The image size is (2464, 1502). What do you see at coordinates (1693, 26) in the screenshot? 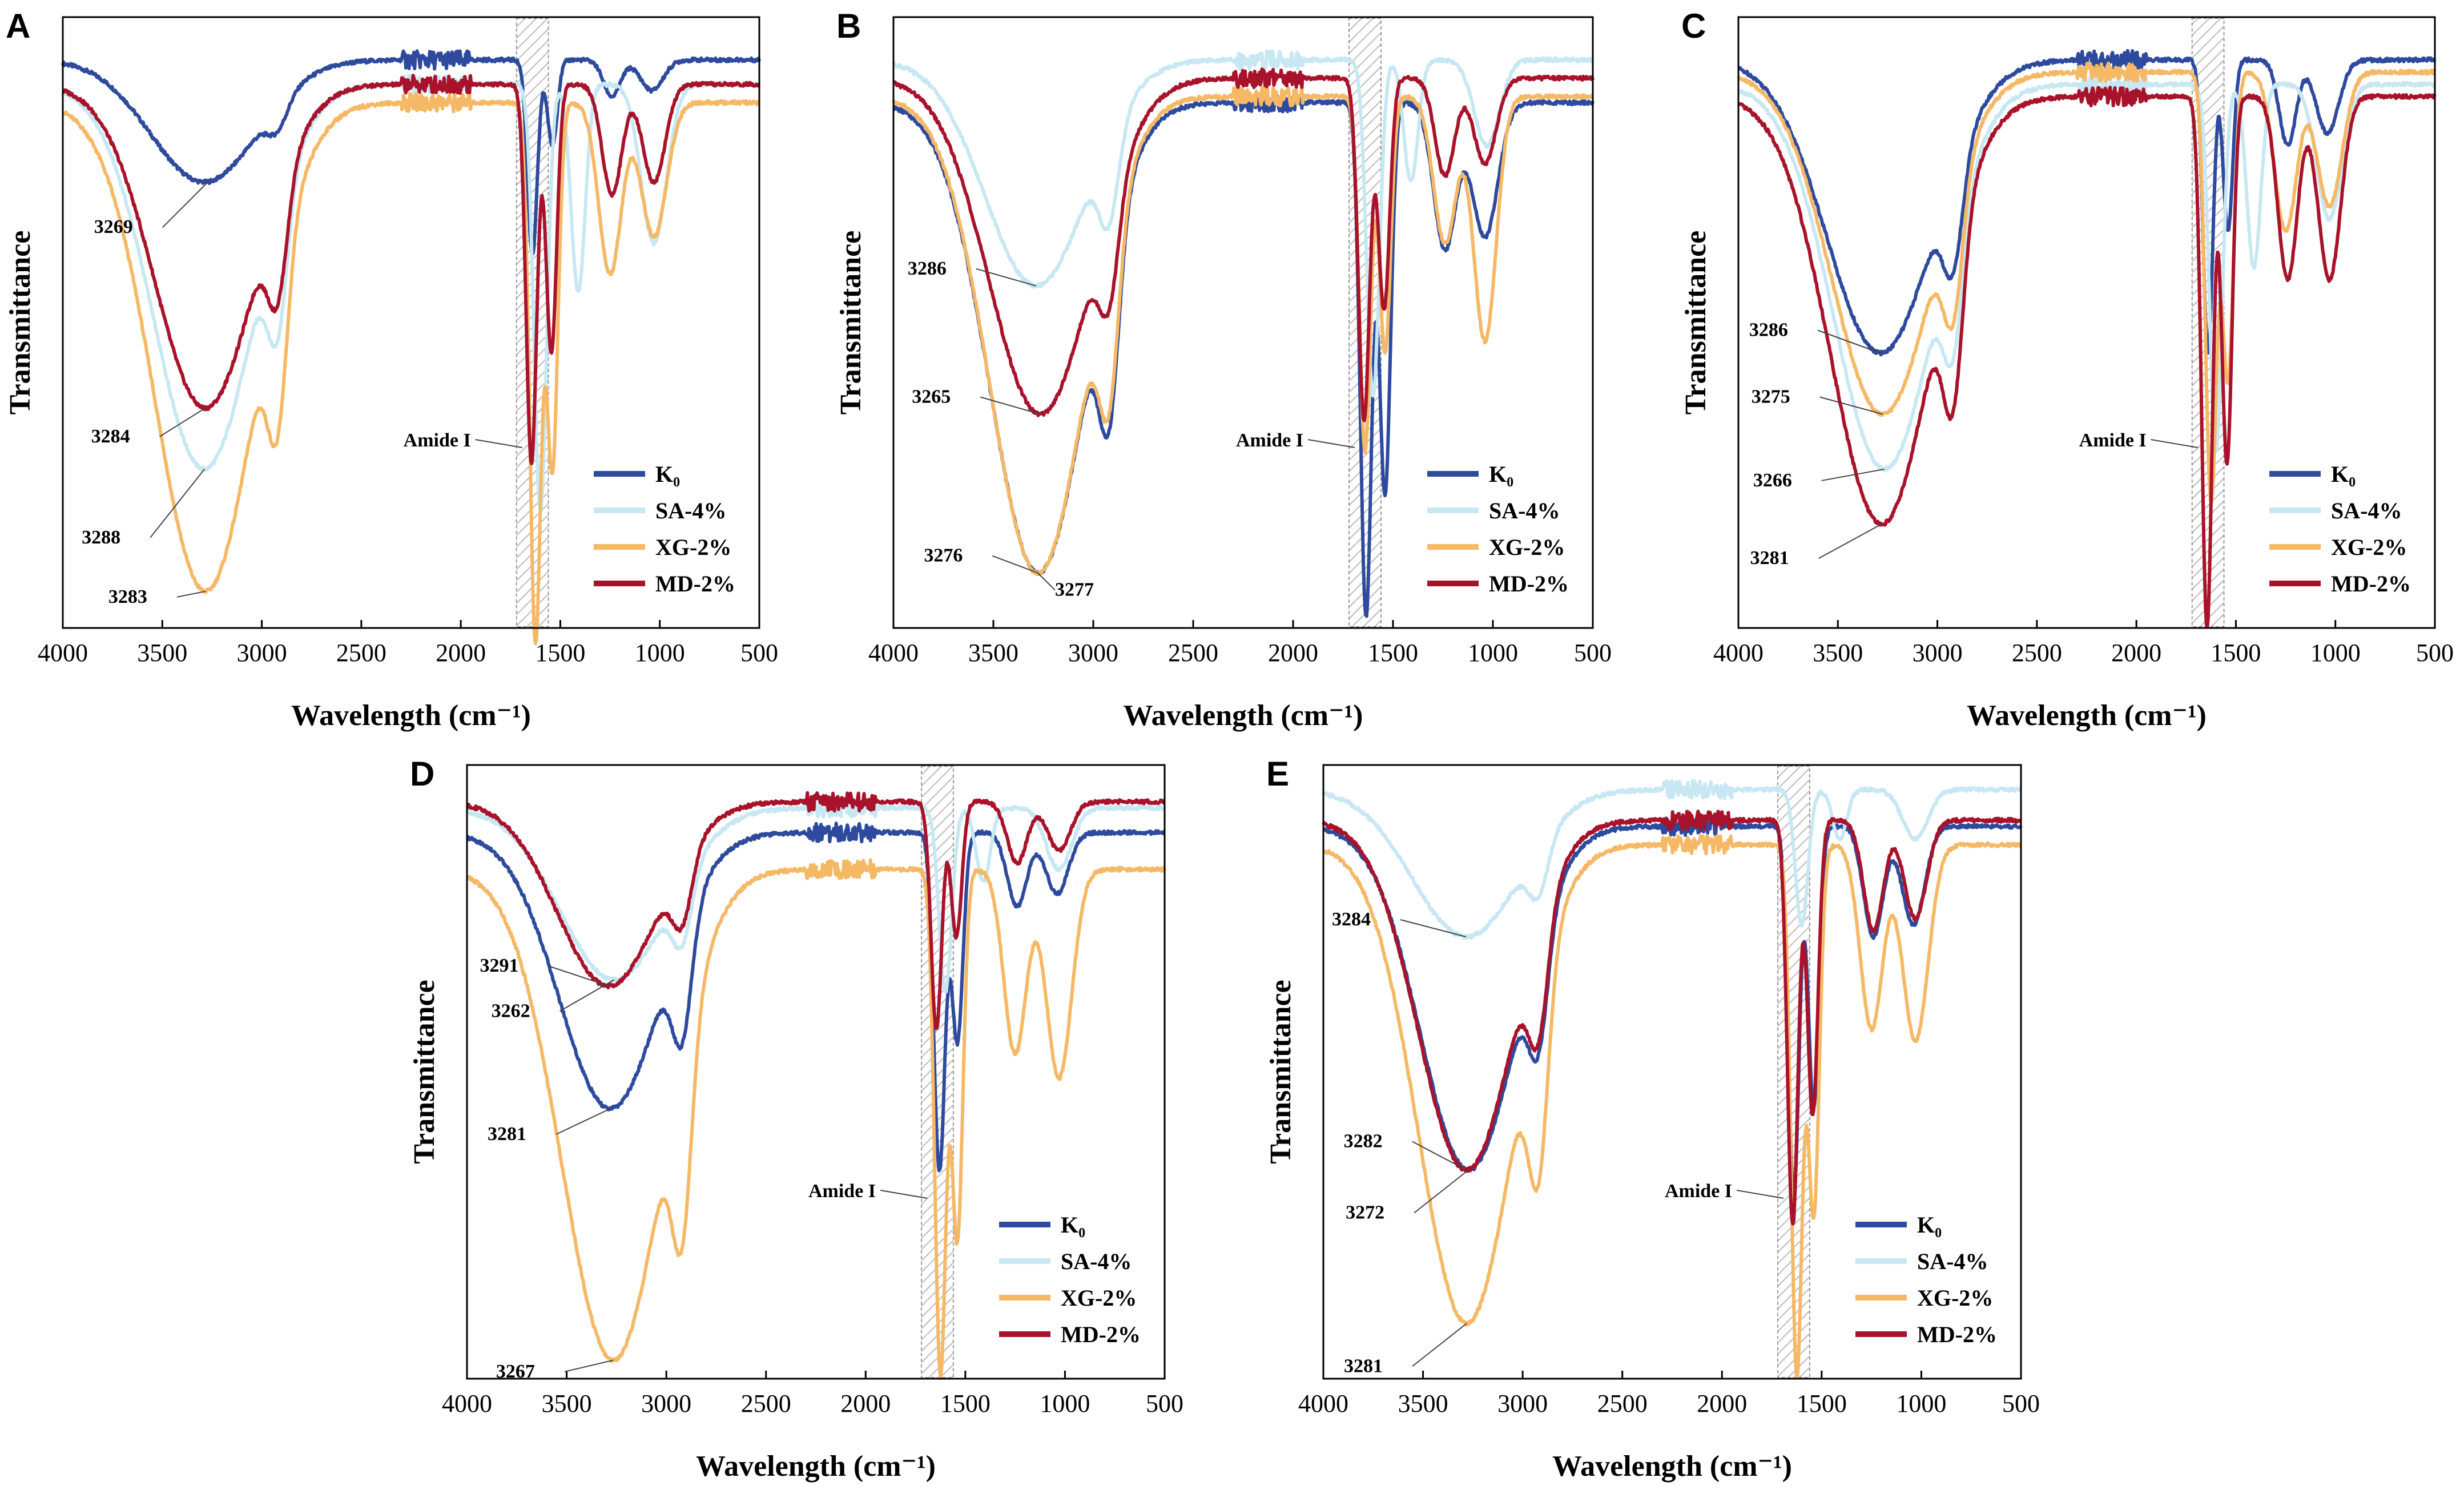
I see `panel-letter: C` at bounding box center [1693, 26].